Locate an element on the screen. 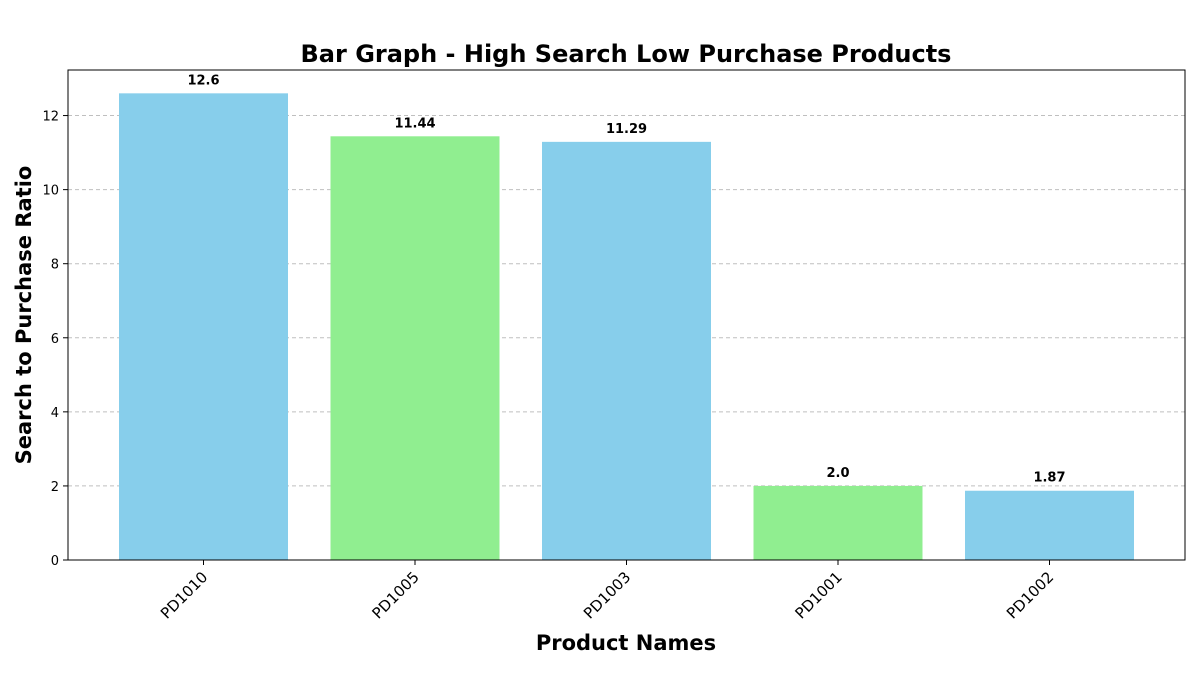 The image size is (1200, 700). x-axis: PD1010 PD1005 PD1003 PD1001 PD1002 is located at coordinates (607, 591).